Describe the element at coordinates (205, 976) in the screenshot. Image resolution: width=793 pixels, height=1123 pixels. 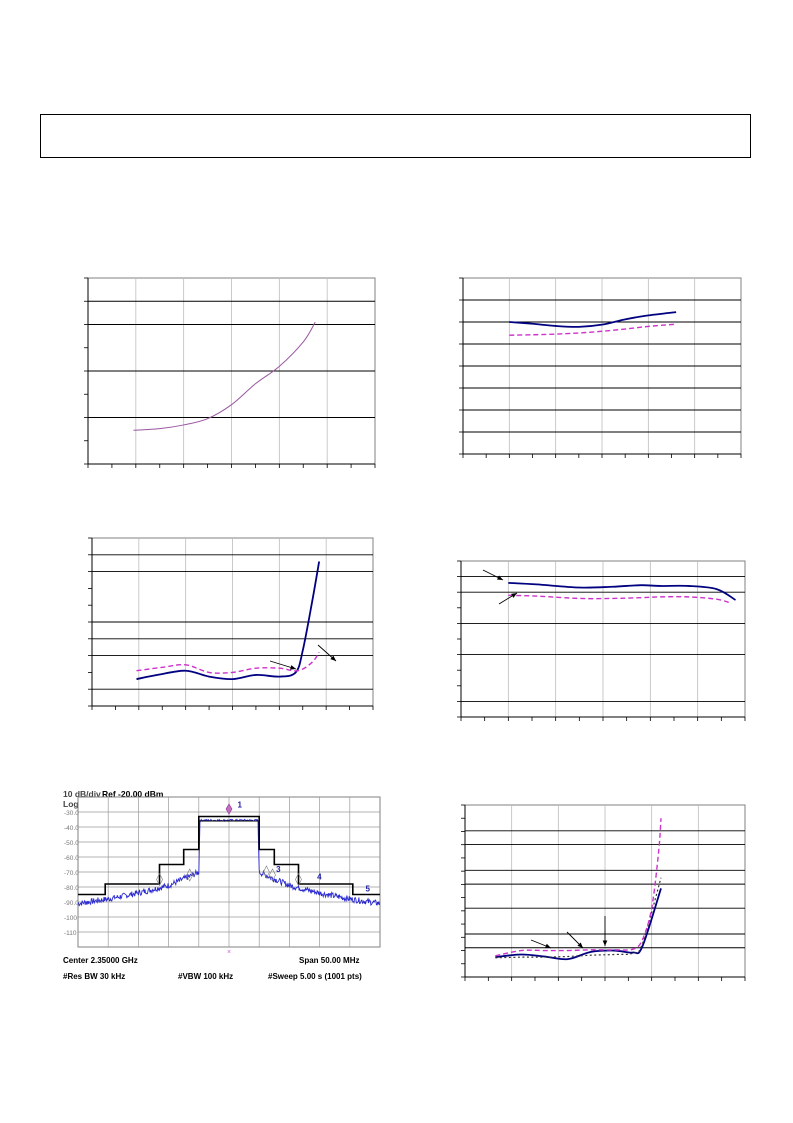
I see `spectrum-vbw-label: #VBW 100 kHz` at that location.